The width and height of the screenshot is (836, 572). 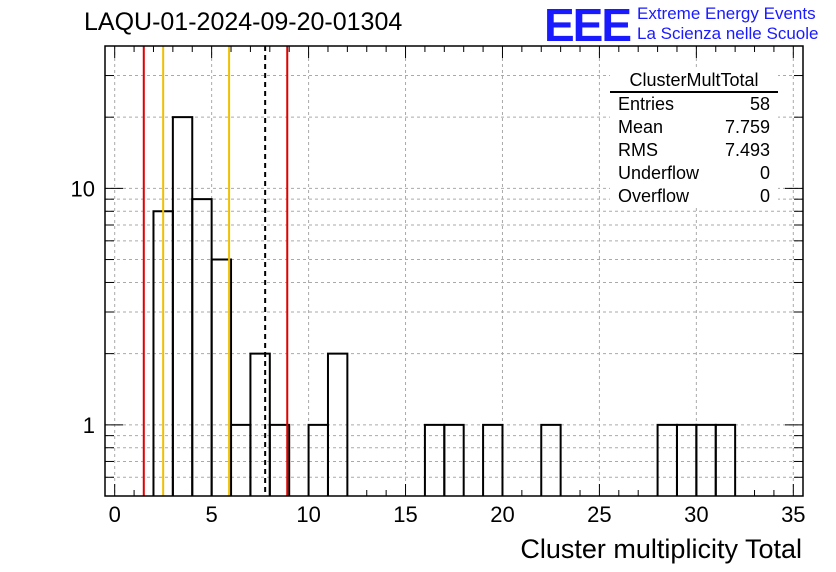 What do you see at coordinates (696, 514) in the screenshot?
I see `x-tick-label: 30` at bounding box center [696, 514].